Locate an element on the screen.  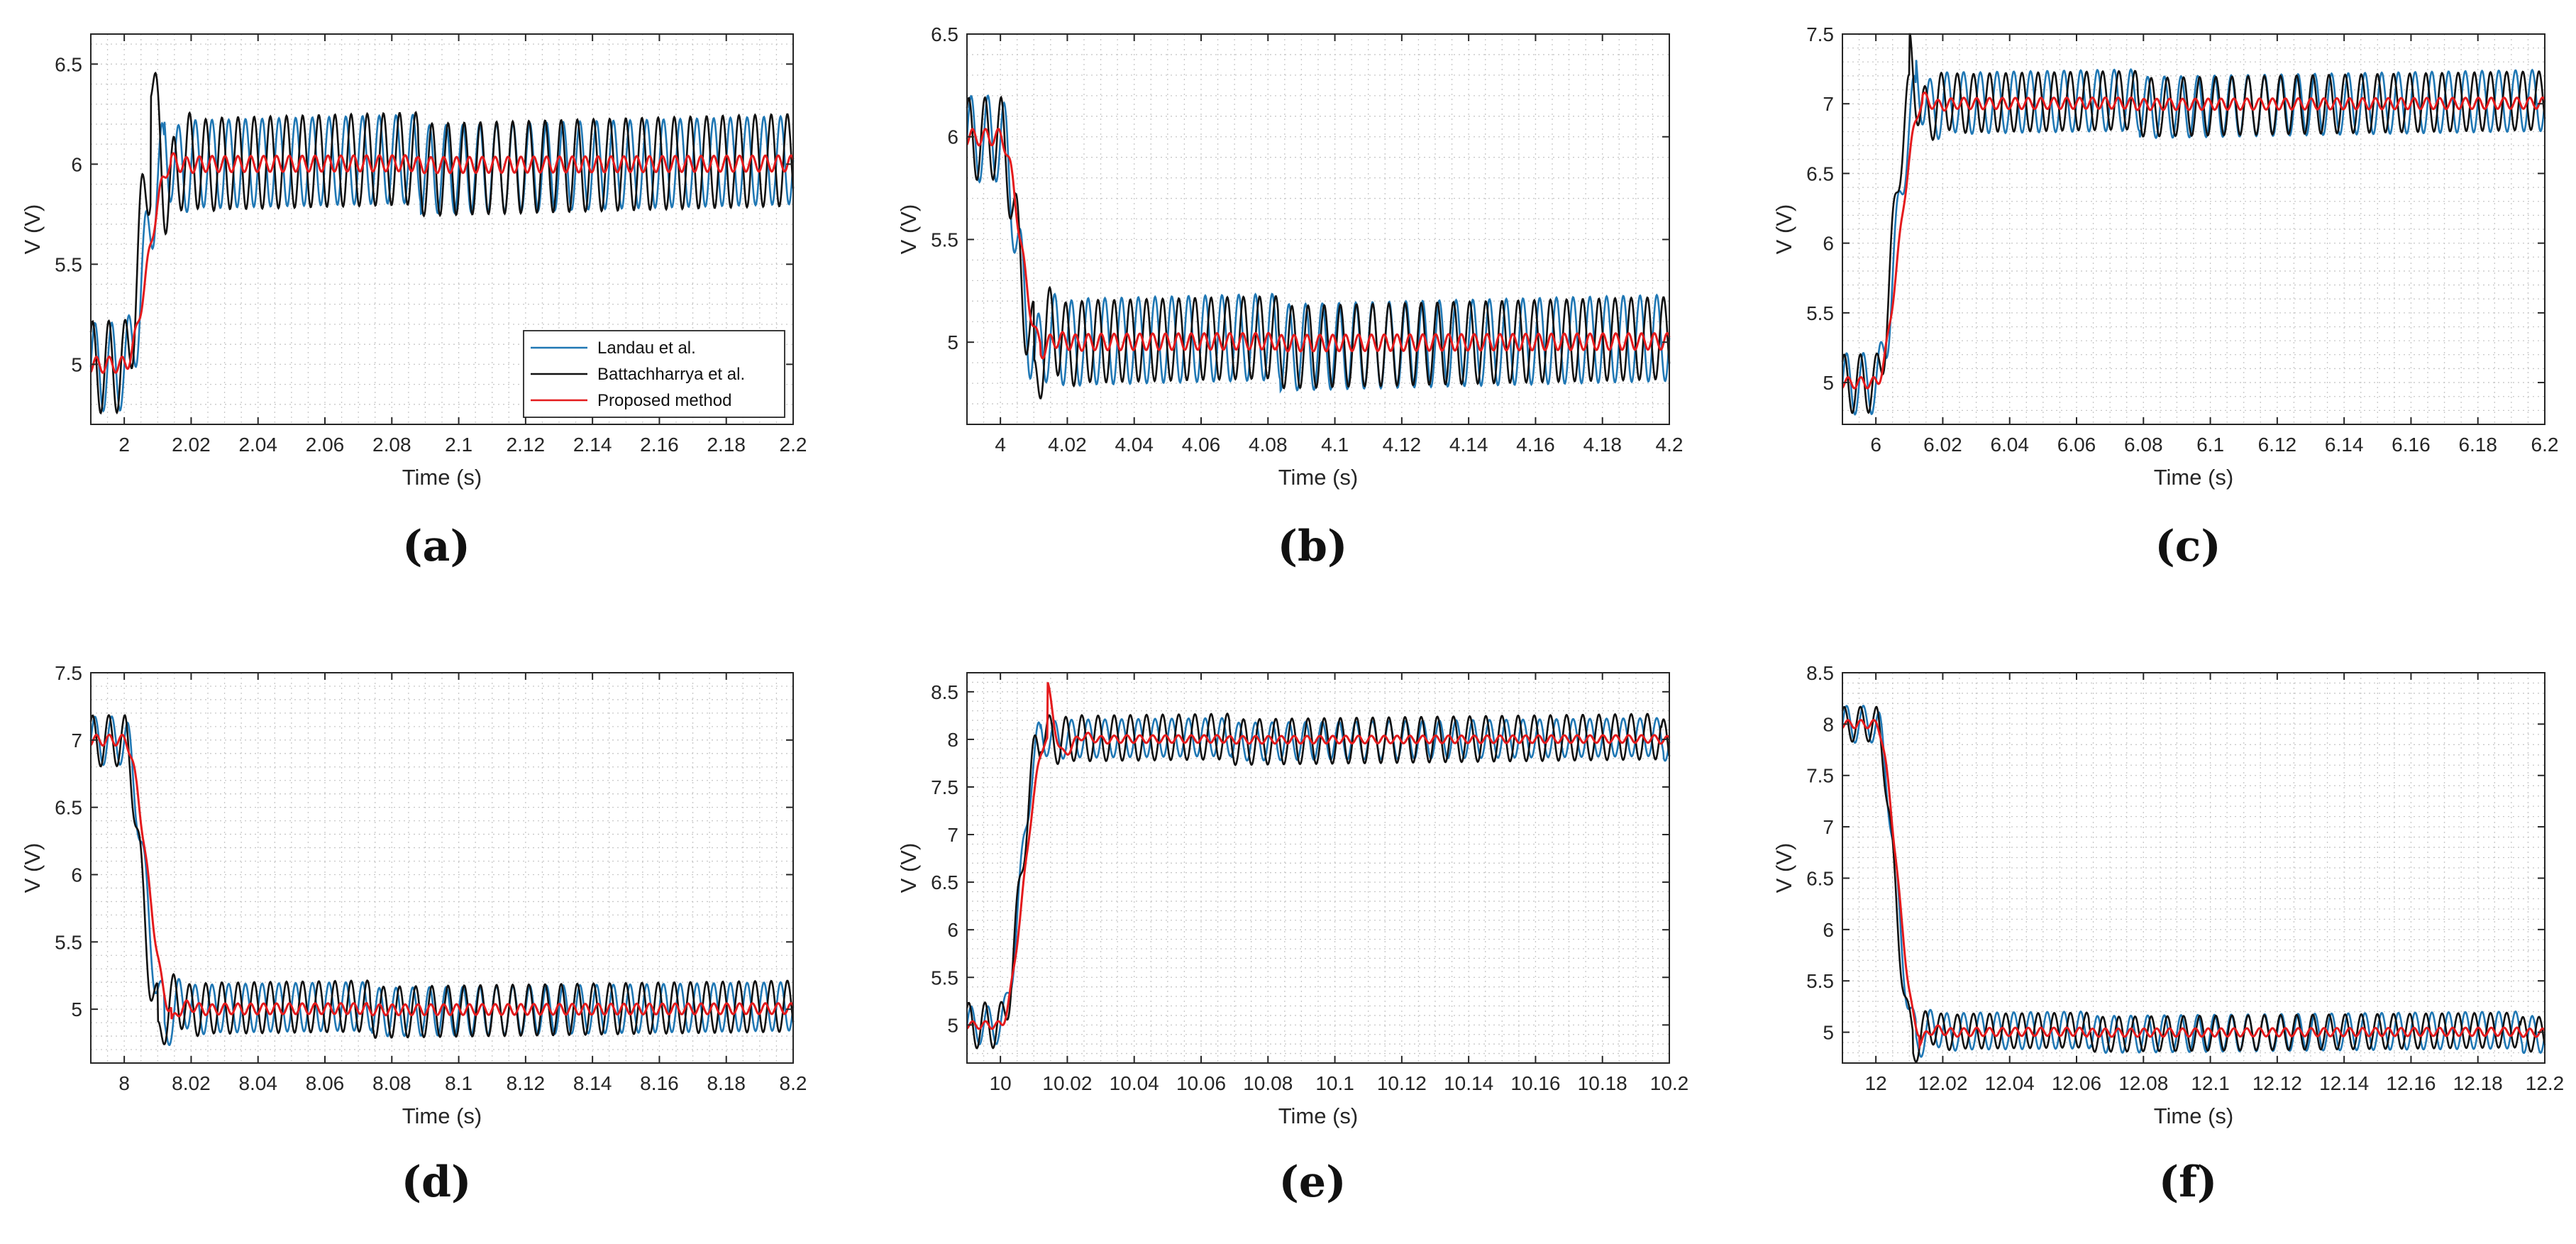
x-tick-label: 10 is located at coordinates (1001, 1083).